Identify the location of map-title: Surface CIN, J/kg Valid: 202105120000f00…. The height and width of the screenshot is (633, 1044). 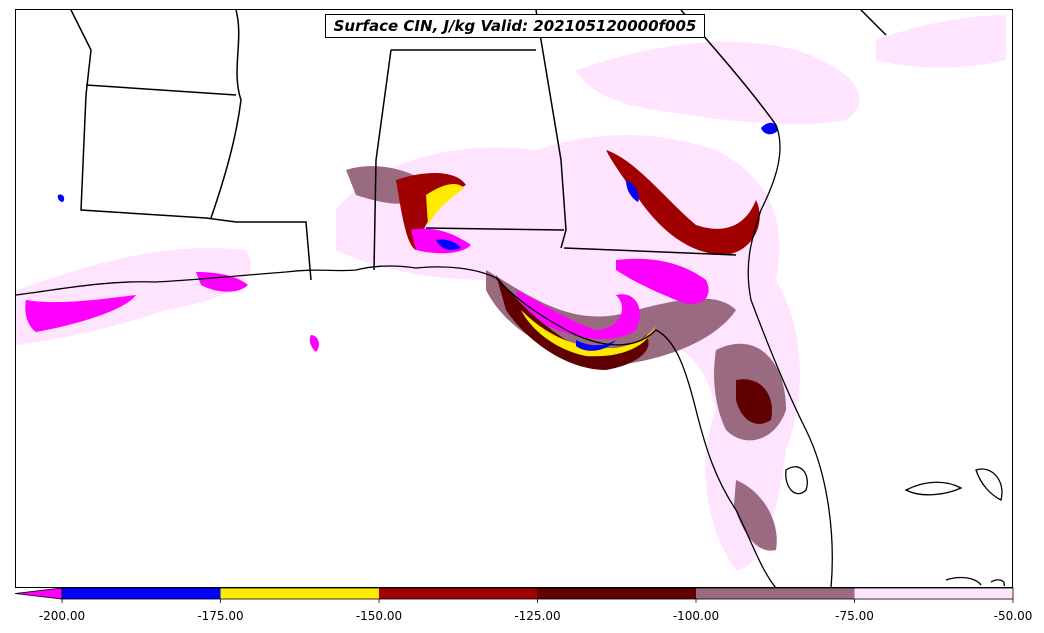
(515, 26).